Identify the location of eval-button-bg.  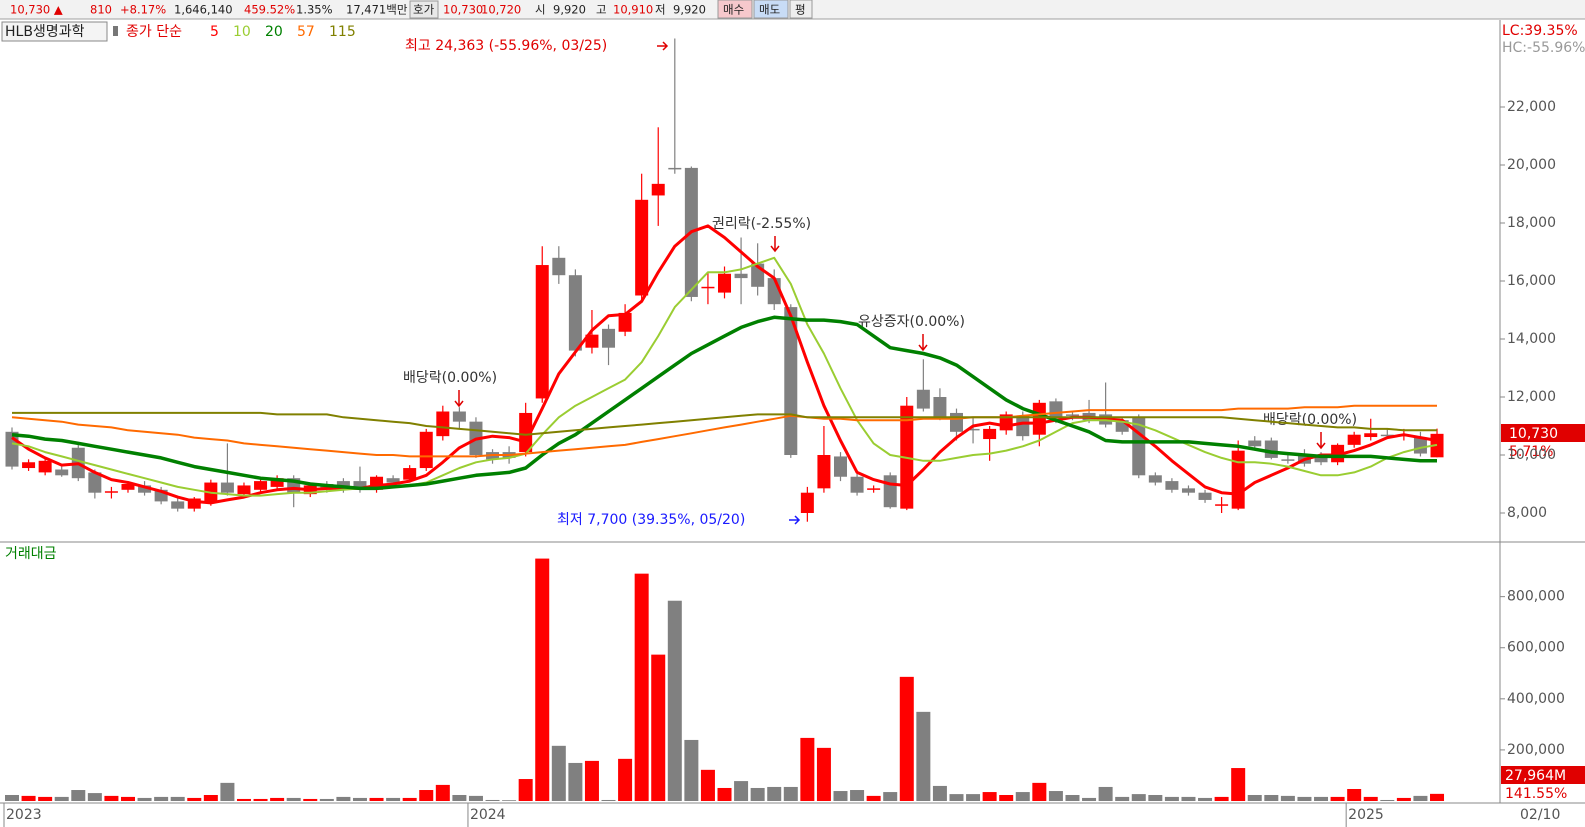
(801, 9).